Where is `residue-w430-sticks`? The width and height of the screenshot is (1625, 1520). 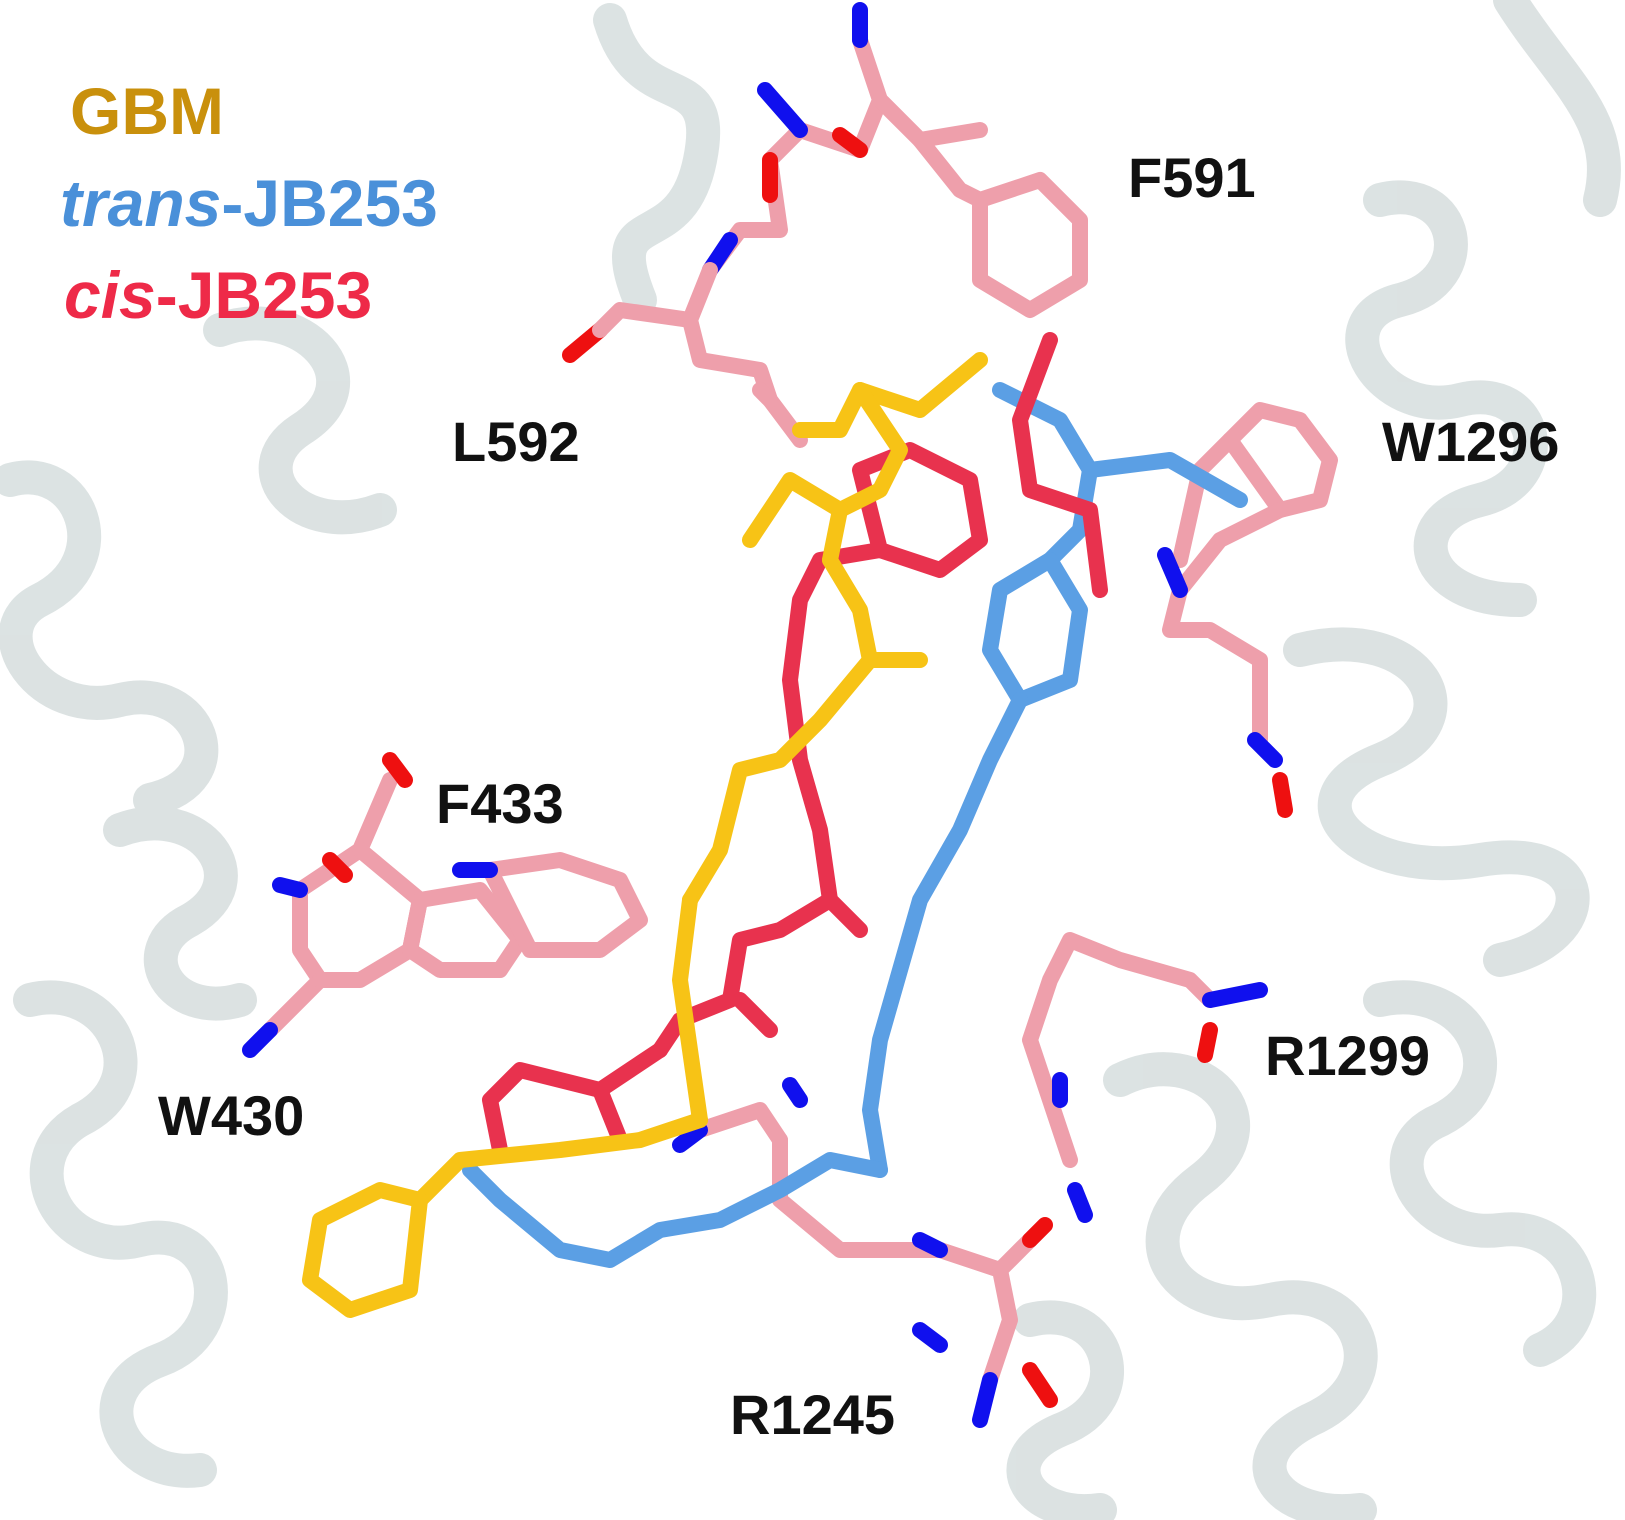 residue-w430-sticks is located at coordinates (455, 905).